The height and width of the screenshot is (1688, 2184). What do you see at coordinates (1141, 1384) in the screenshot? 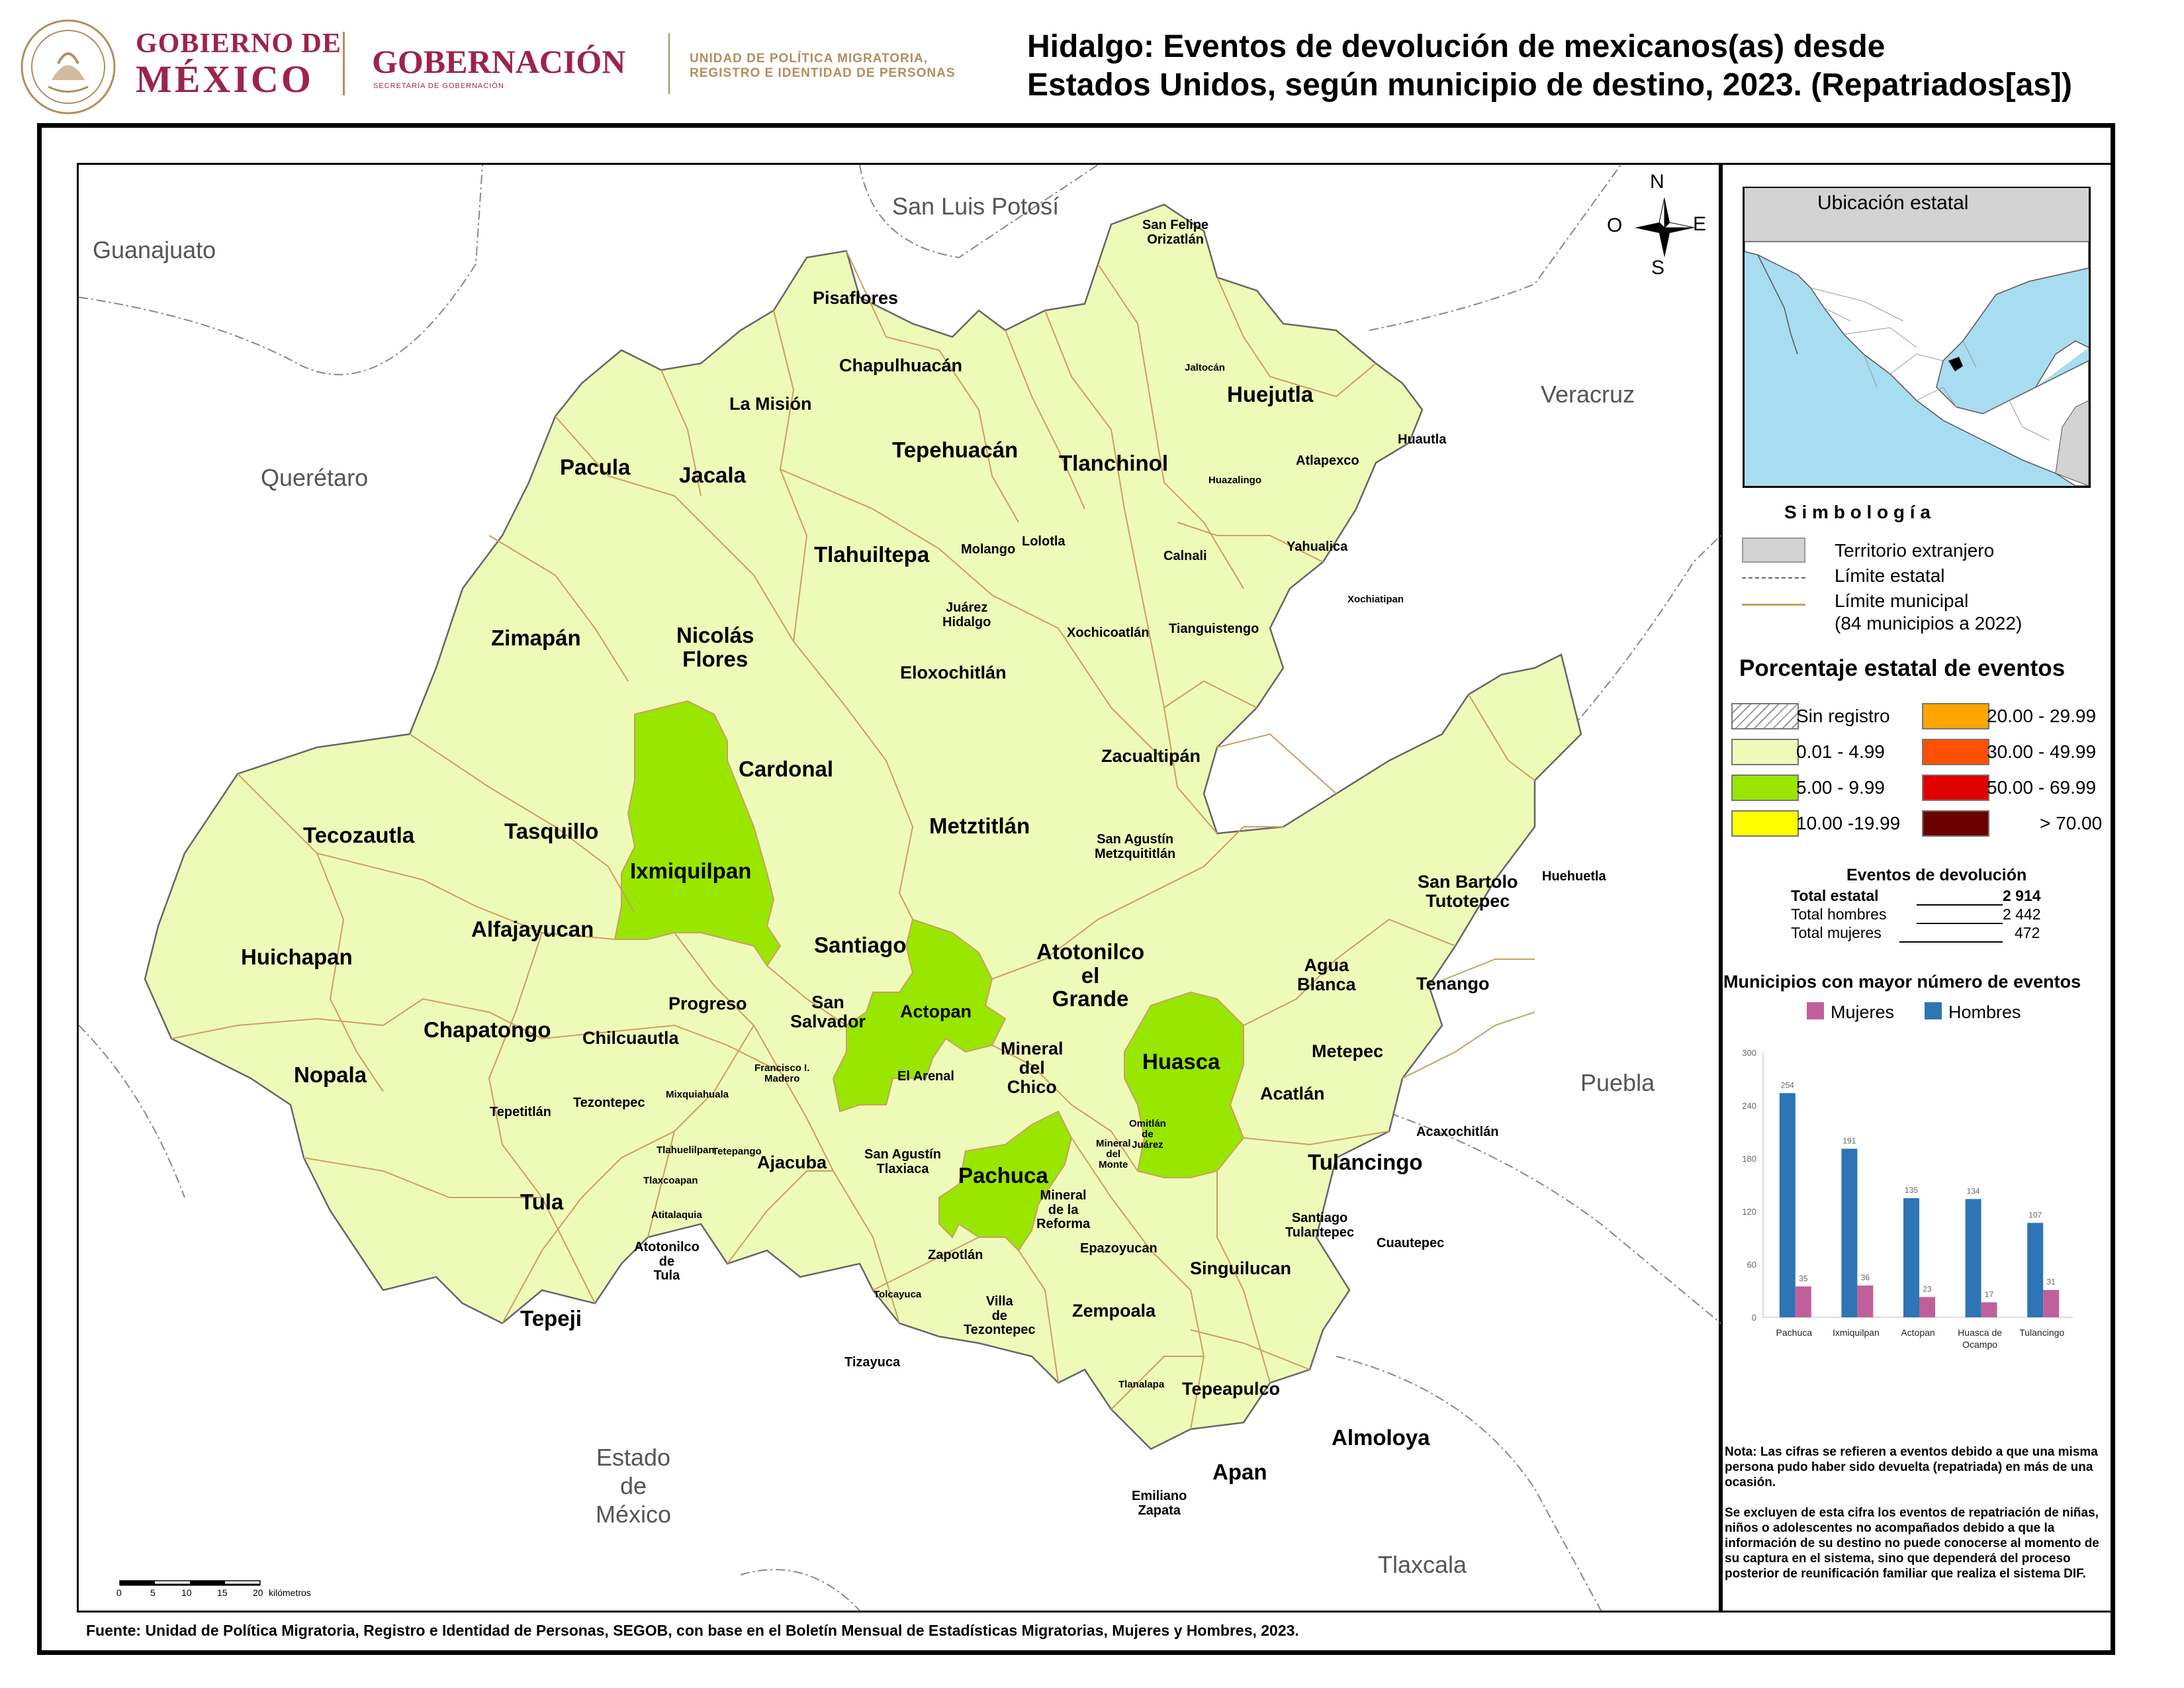
I see `muni-label: Tlanalapa` at bounding box center [1141, 1384].